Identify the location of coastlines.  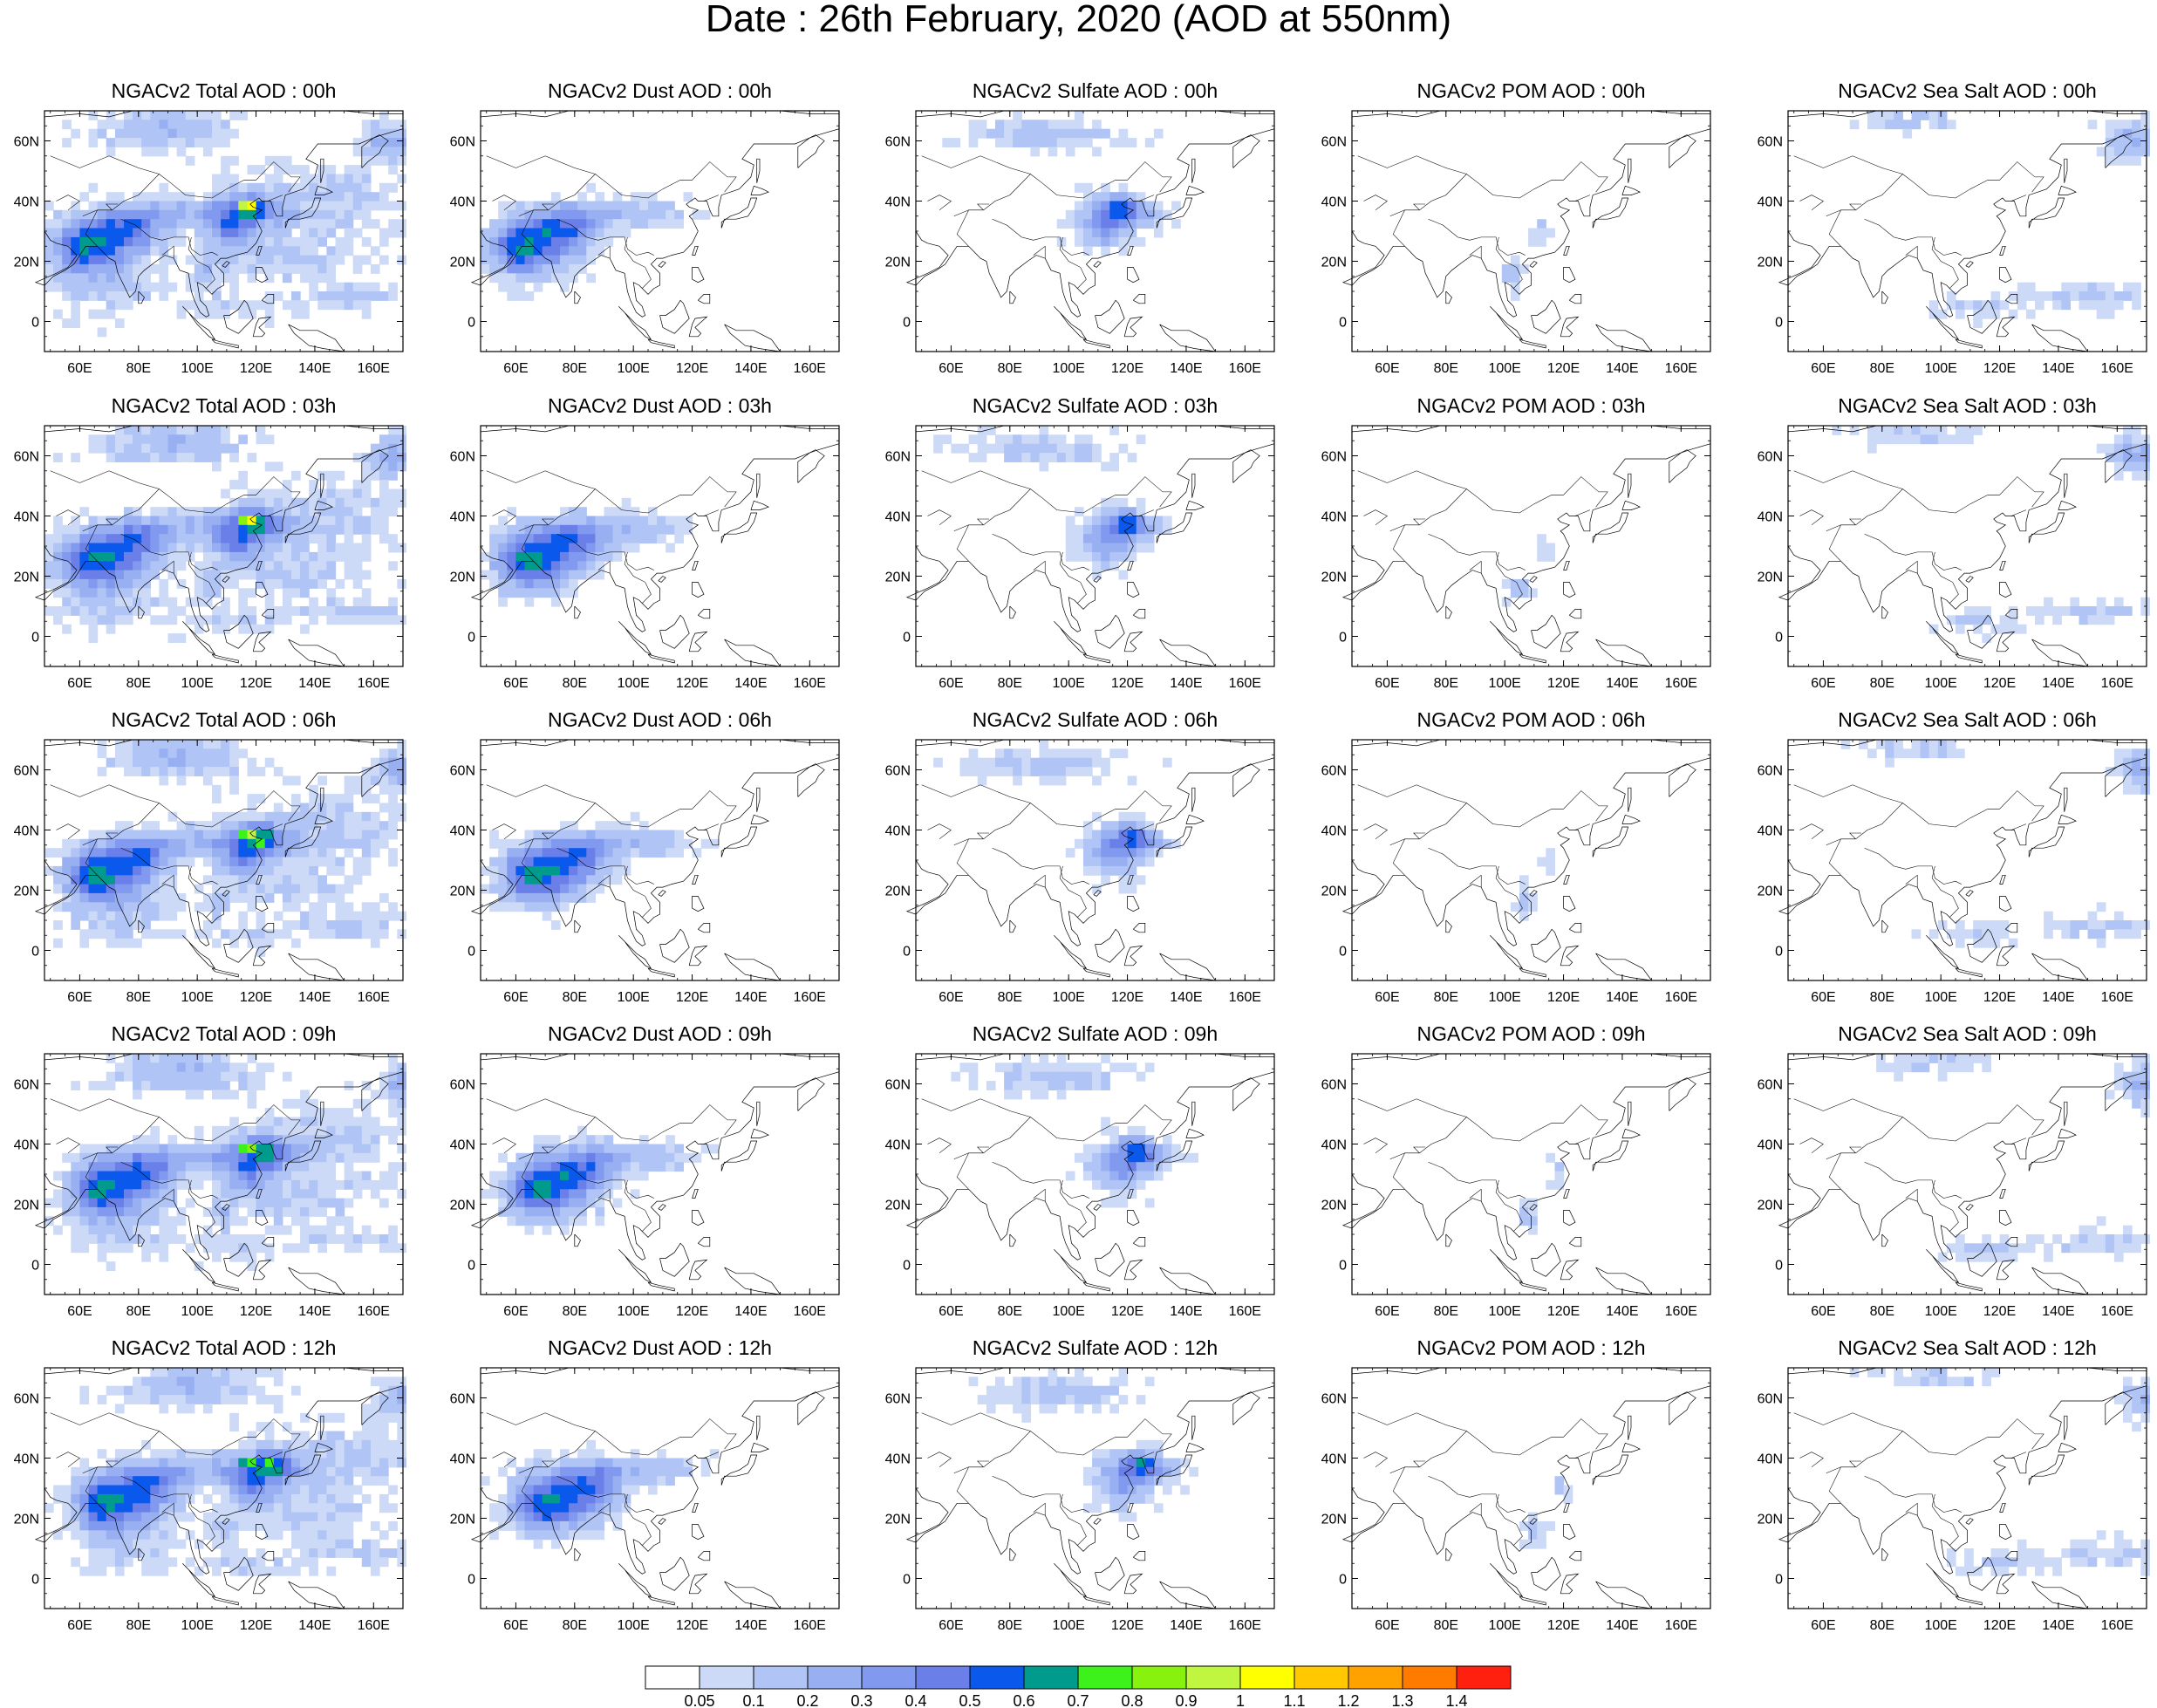
(1527, 860).